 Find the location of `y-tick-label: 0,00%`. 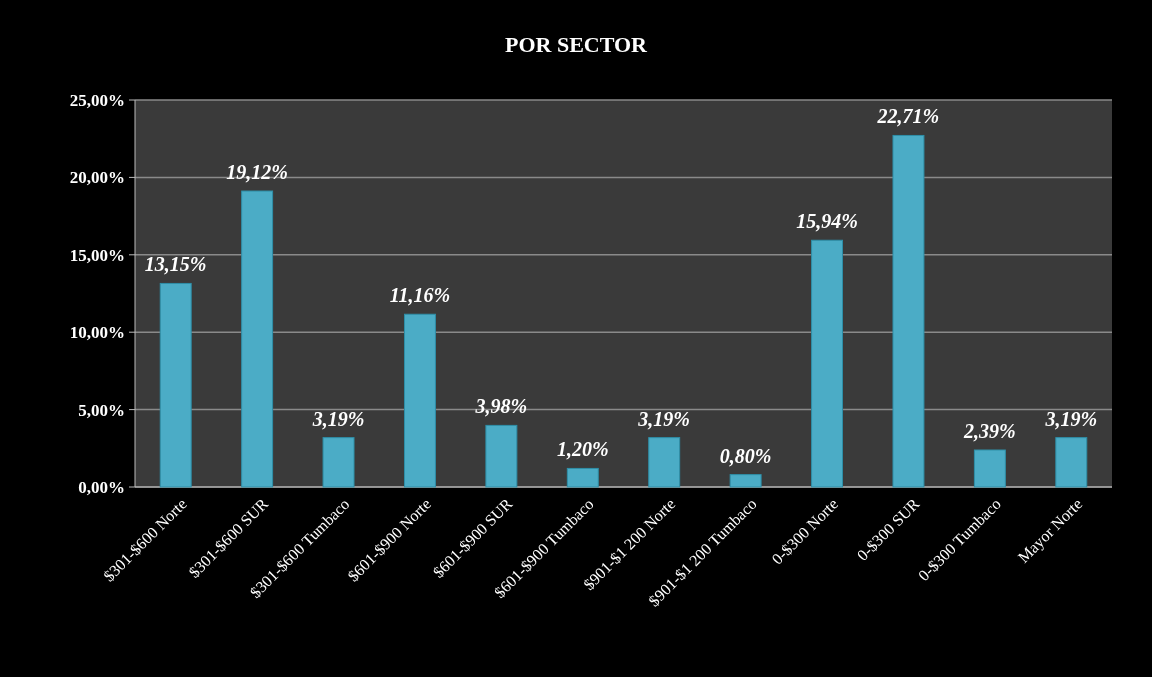

y-tick-label: 0,00% is located at coordinates (101, 487).